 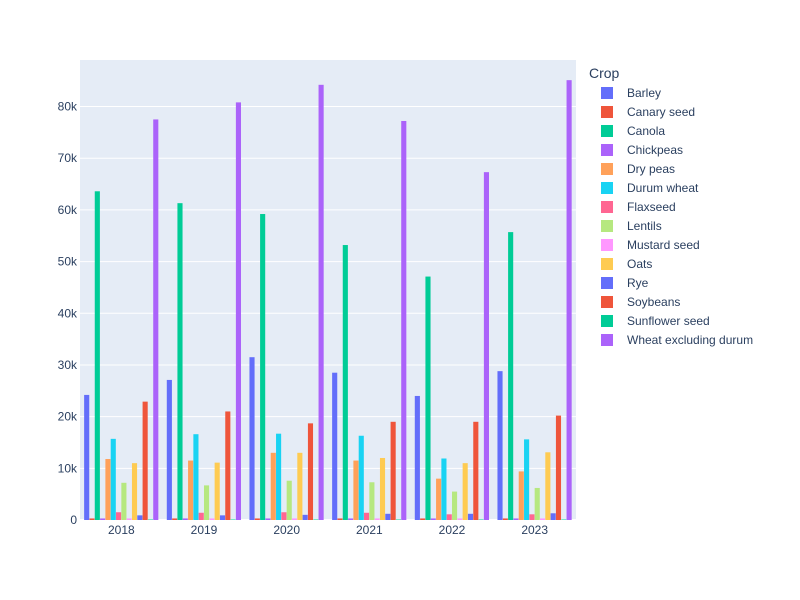 What do you see at coordinates (638, 169) in the screenshot?
I see `legend-item: Dry peas` at bounding box center [638, 169].